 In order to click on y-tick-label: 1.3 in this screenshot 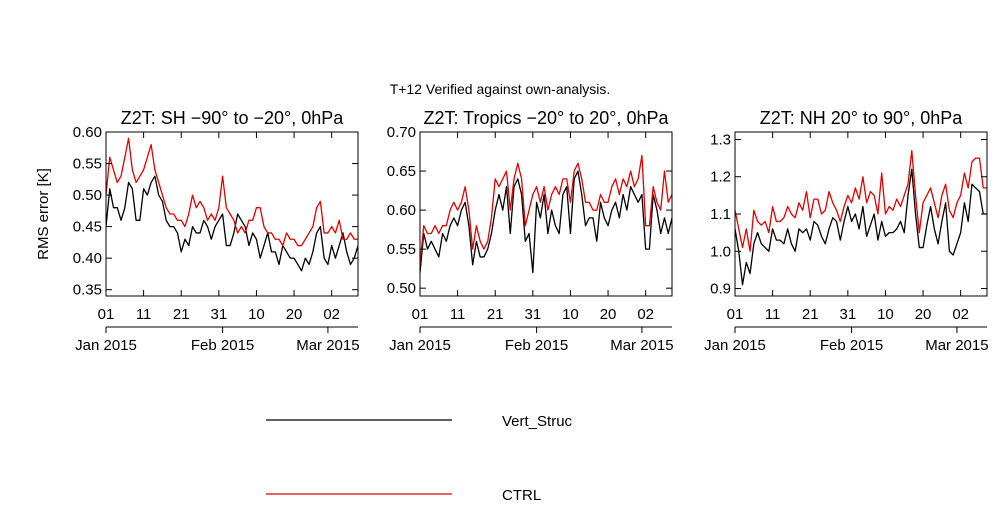, I will do `click(720, 139)`.